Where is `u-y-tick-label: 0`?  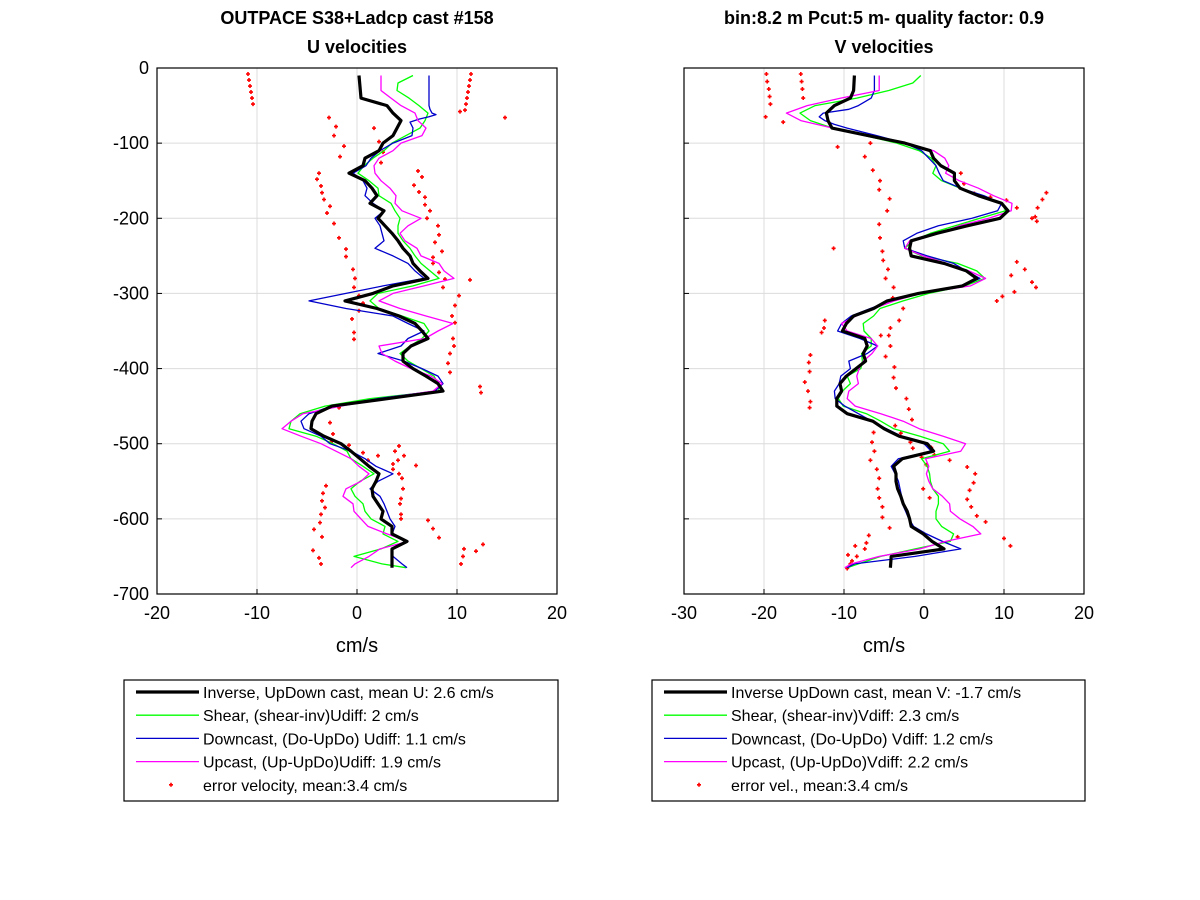
u-y-tick-label: 0 is located at coordinates (144, 68).